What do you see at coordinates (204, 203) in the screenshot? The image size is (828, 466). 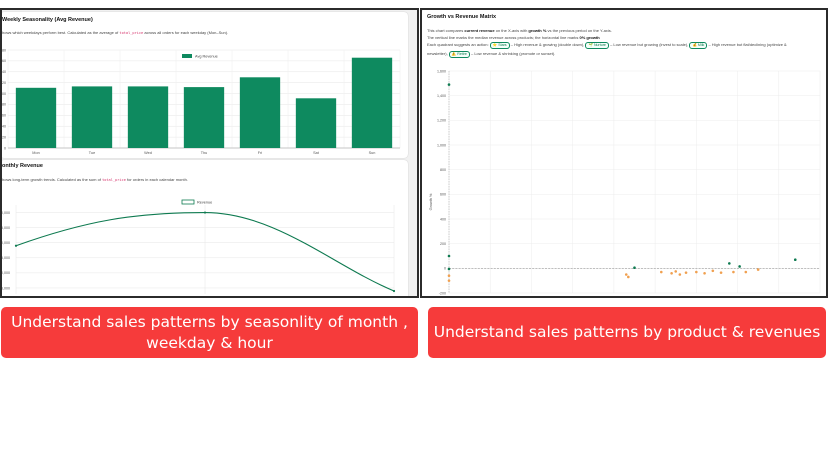 I see `legend-label: Revenue` at bounding box center [204, 203].